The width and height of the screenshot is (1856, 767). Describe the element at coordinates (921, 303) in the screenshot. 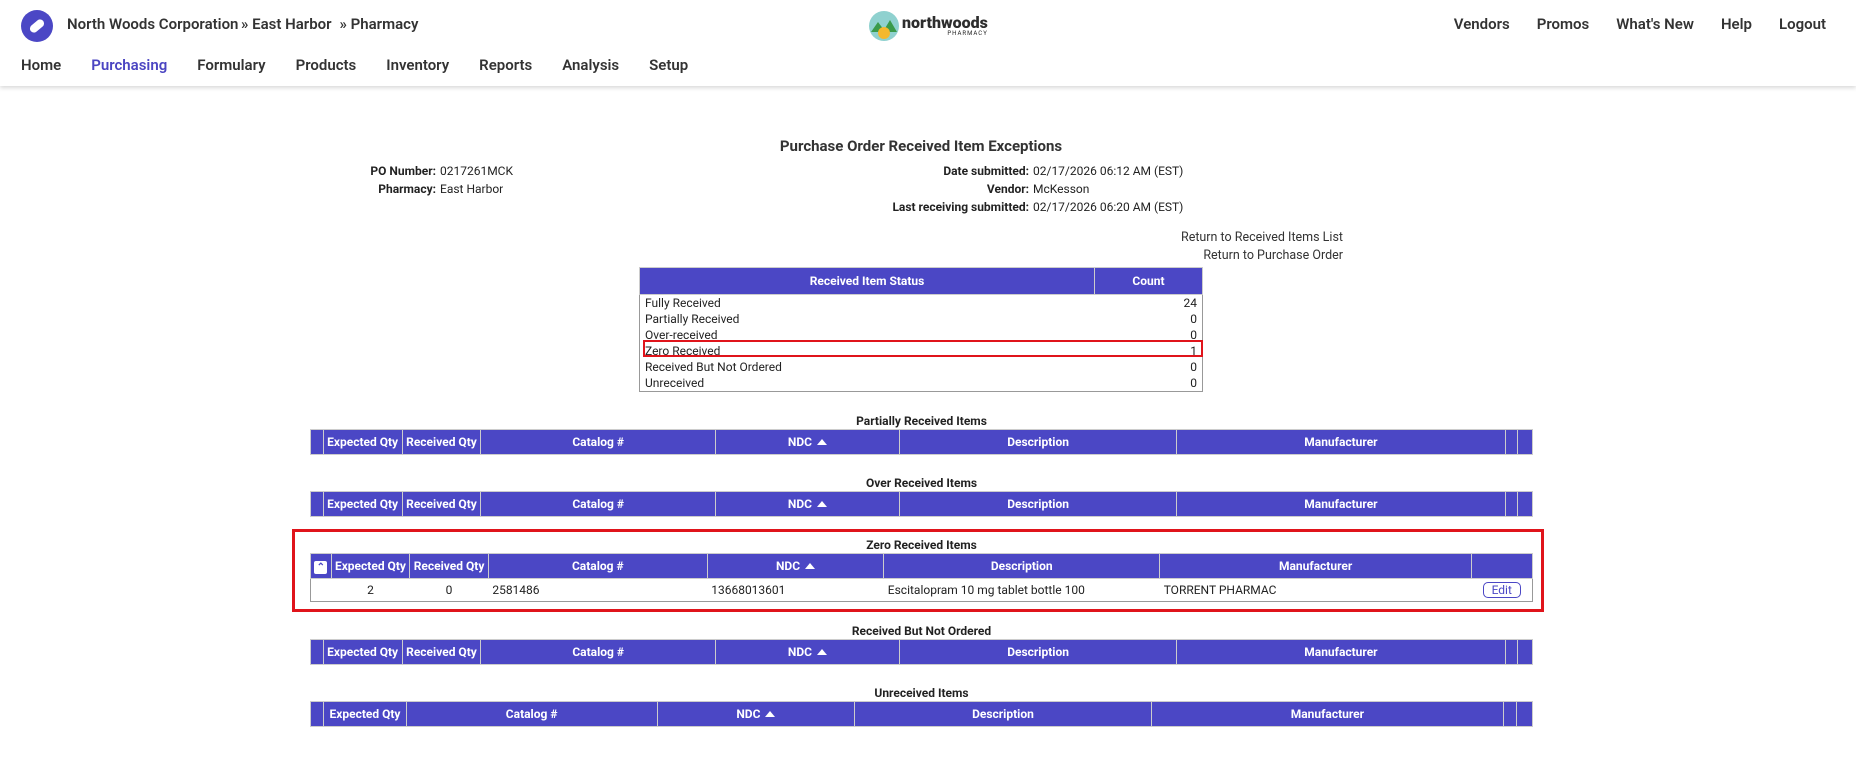

I see `status-row: Fully Received 24` at that location.